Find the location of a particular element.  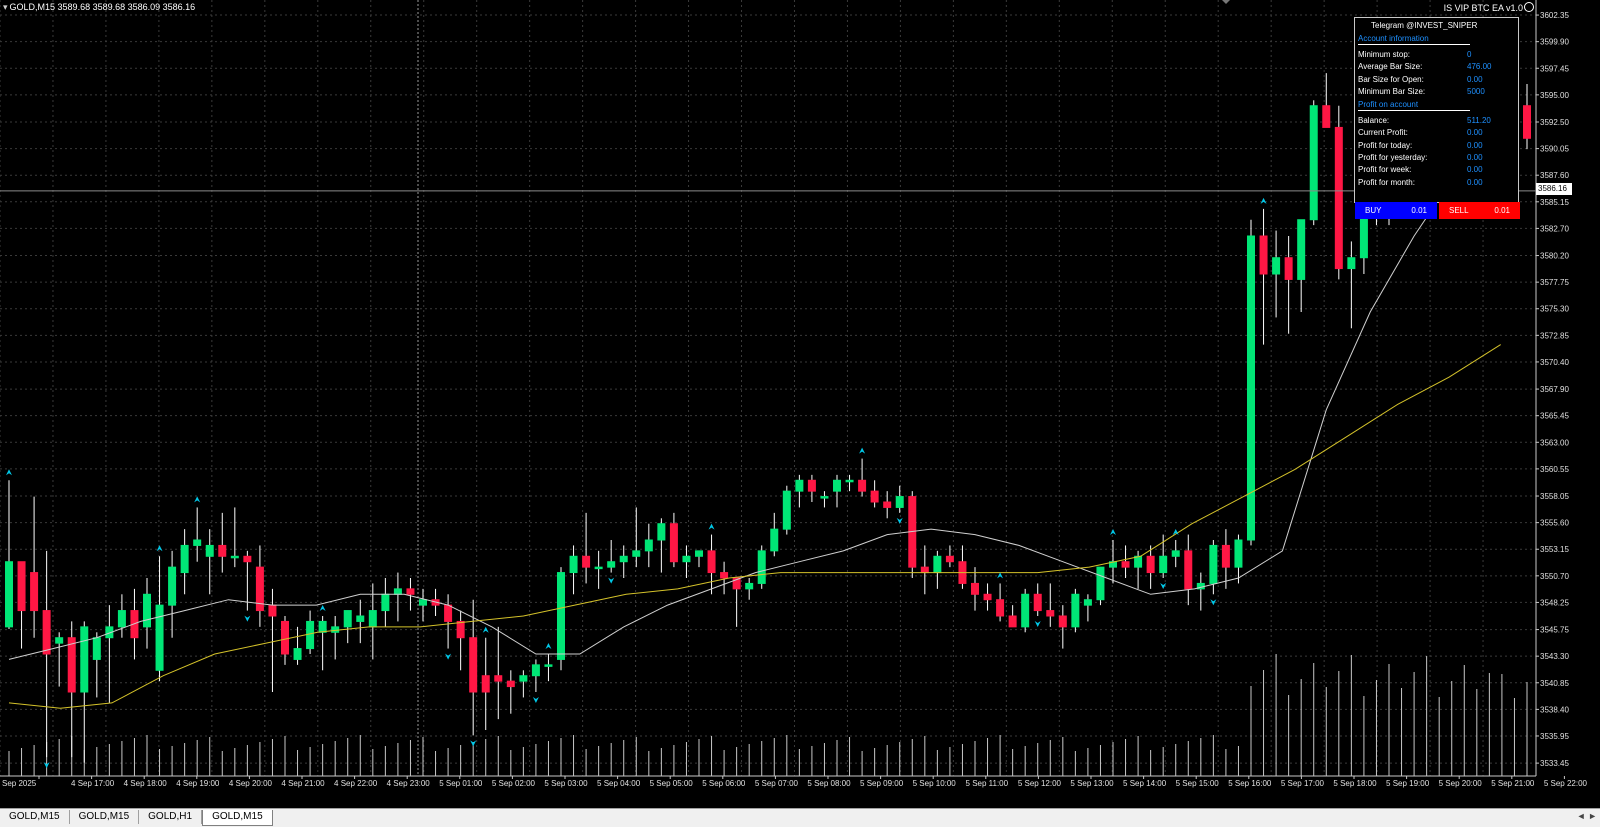

price-tick-label: 3540.85 is located at coordinates (1554, 683).